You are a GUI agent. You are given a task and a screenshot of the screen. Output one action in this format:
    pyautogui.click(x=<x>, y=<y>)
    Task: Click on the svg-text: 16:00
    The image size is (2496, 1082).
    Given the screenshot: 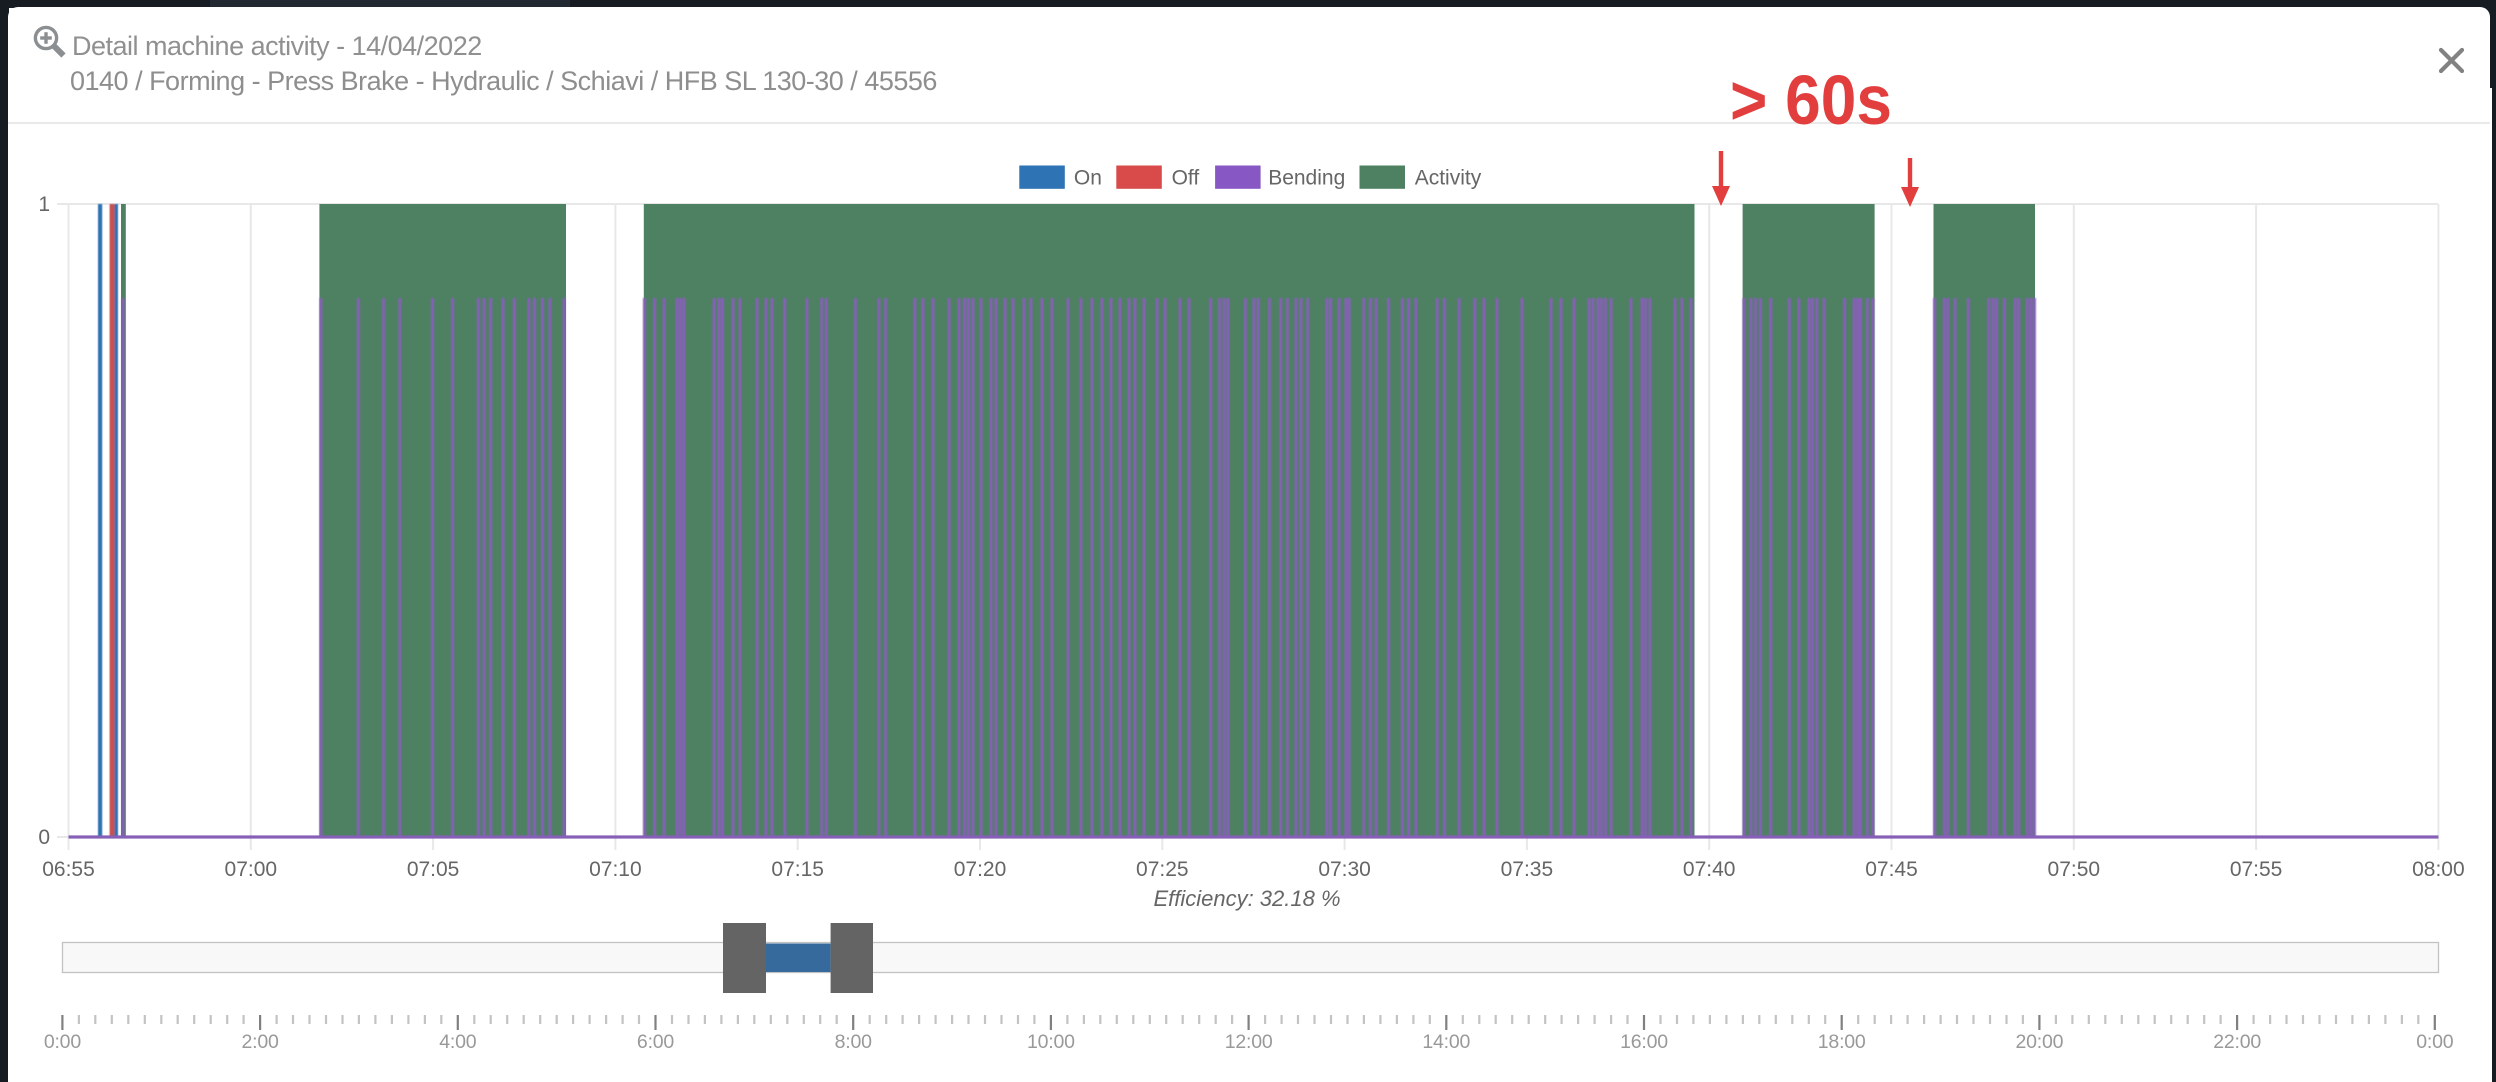 What is the action you would take?
    pyautogui.click(x=1644, y=1042)
    